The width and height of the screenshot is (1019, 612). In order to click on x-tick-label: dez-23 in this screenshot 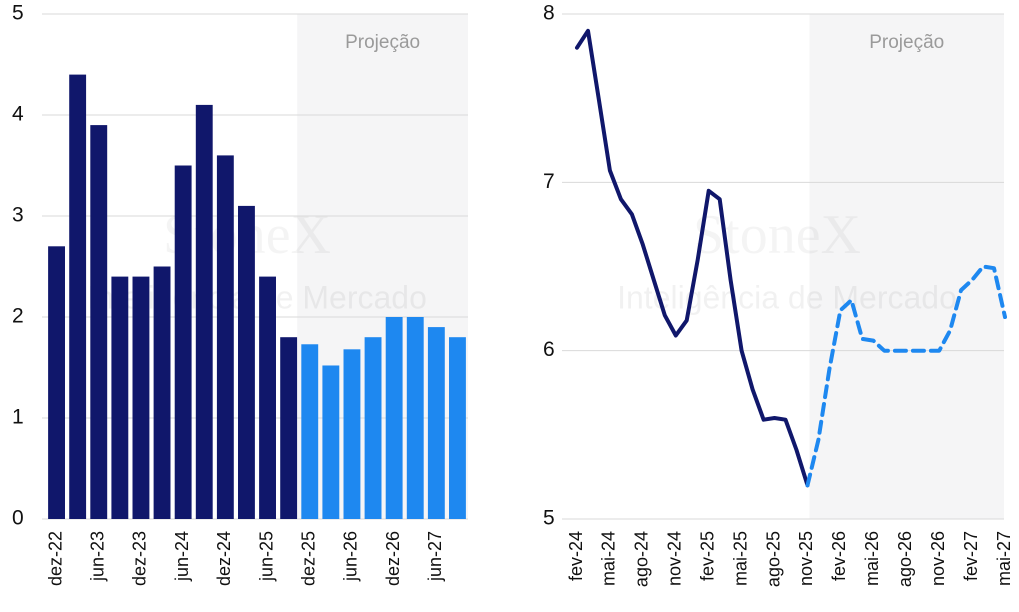, I will do `click(140, 558)`.